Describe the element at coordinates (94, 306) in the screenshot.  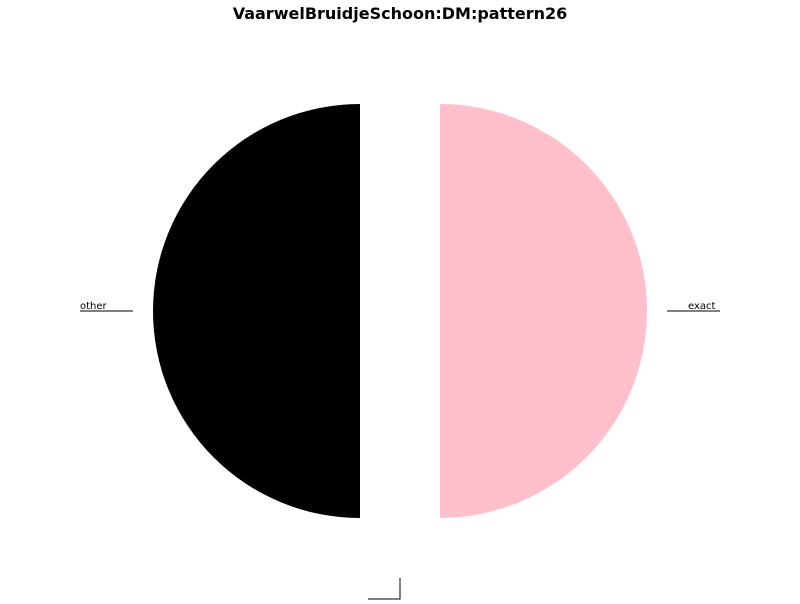
I see `slice-label-other: other` at that location.